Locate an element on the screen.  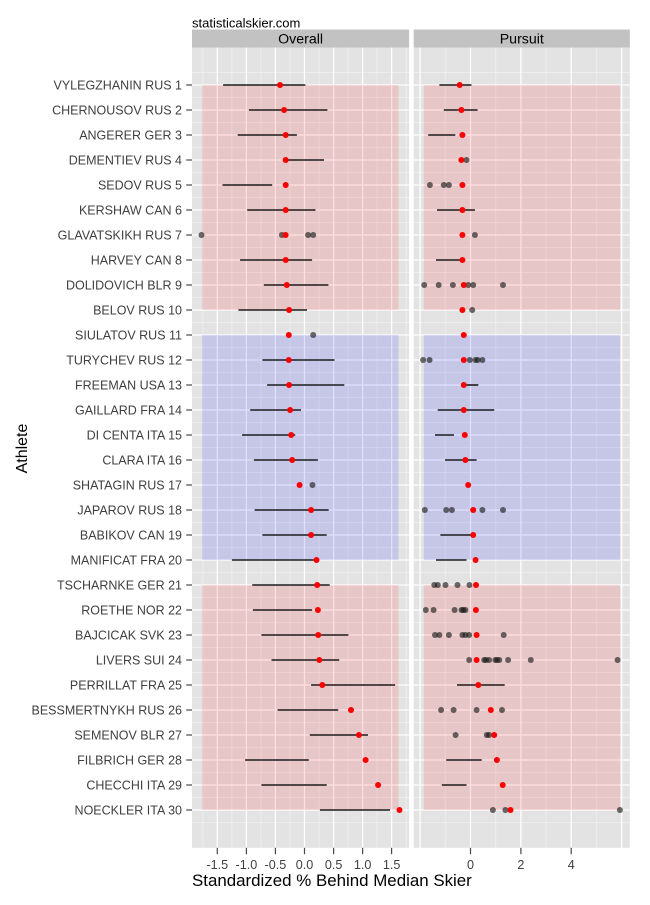
svg-text: SIULATOV RUS 11 is located at coordinates (128, 335).